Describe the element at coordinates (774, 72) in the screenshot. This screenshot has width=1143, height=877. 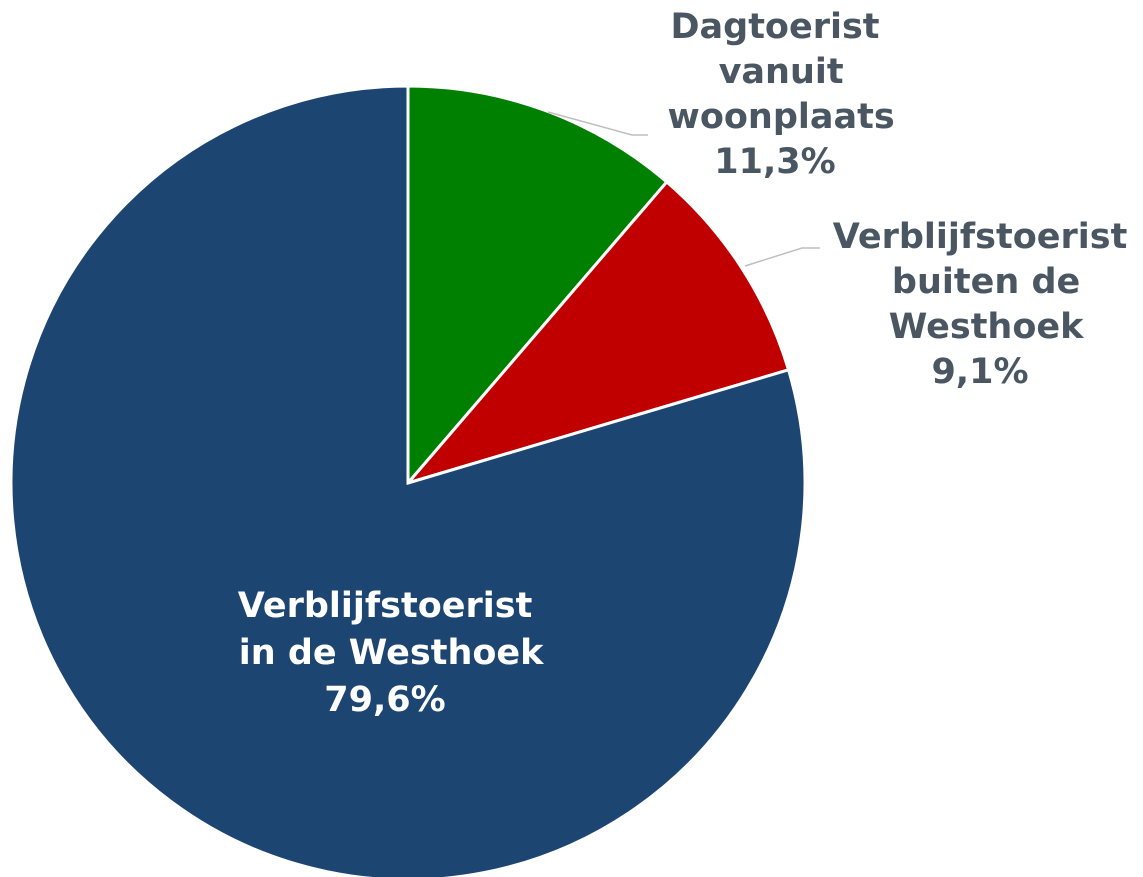
I see `slice-label: Dagtoerist vanuit woonplaats` at that location.